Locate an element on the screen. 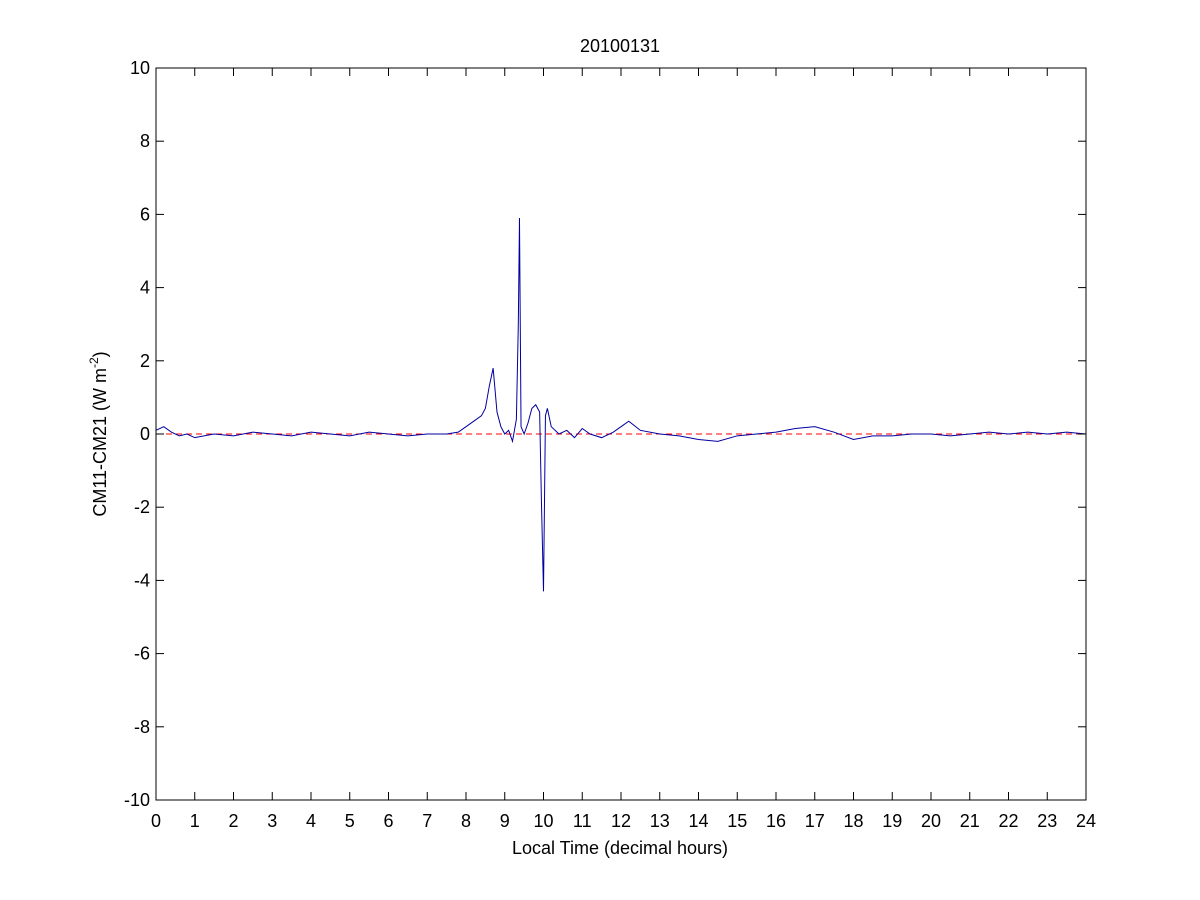  x-axis-label: Local Time (decimal hours) is located at coordinates (620, 848).